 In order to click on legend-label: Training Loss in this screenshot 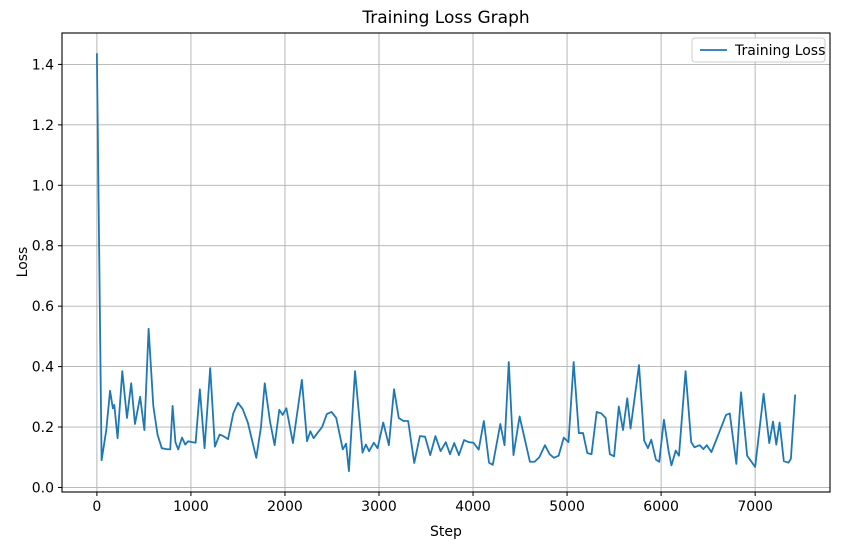, I will do `click(779, 51)`.